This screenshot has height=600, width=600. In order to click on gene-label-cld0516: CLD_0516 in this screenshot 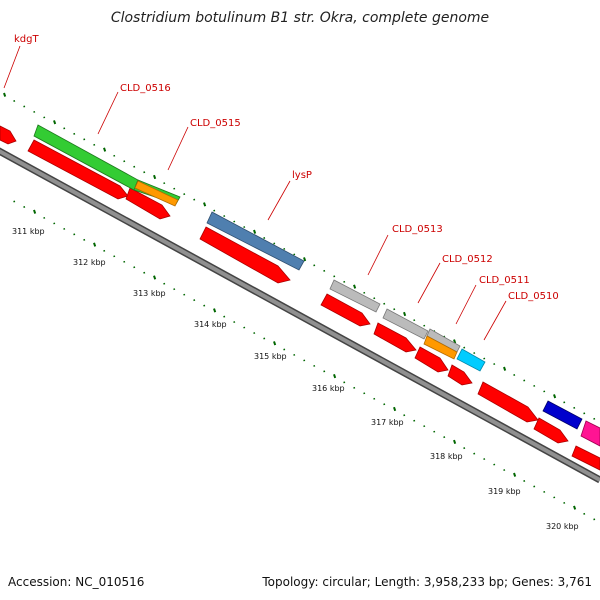, I will do `click(145, 88)`.